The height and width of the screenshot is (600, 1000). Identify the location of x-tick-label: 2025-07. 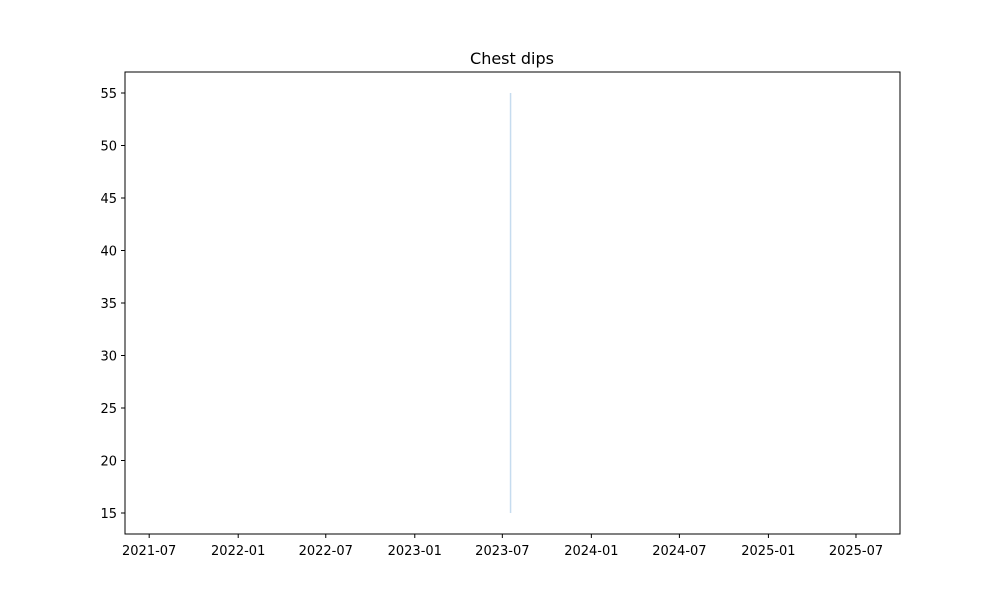
(856, 551).